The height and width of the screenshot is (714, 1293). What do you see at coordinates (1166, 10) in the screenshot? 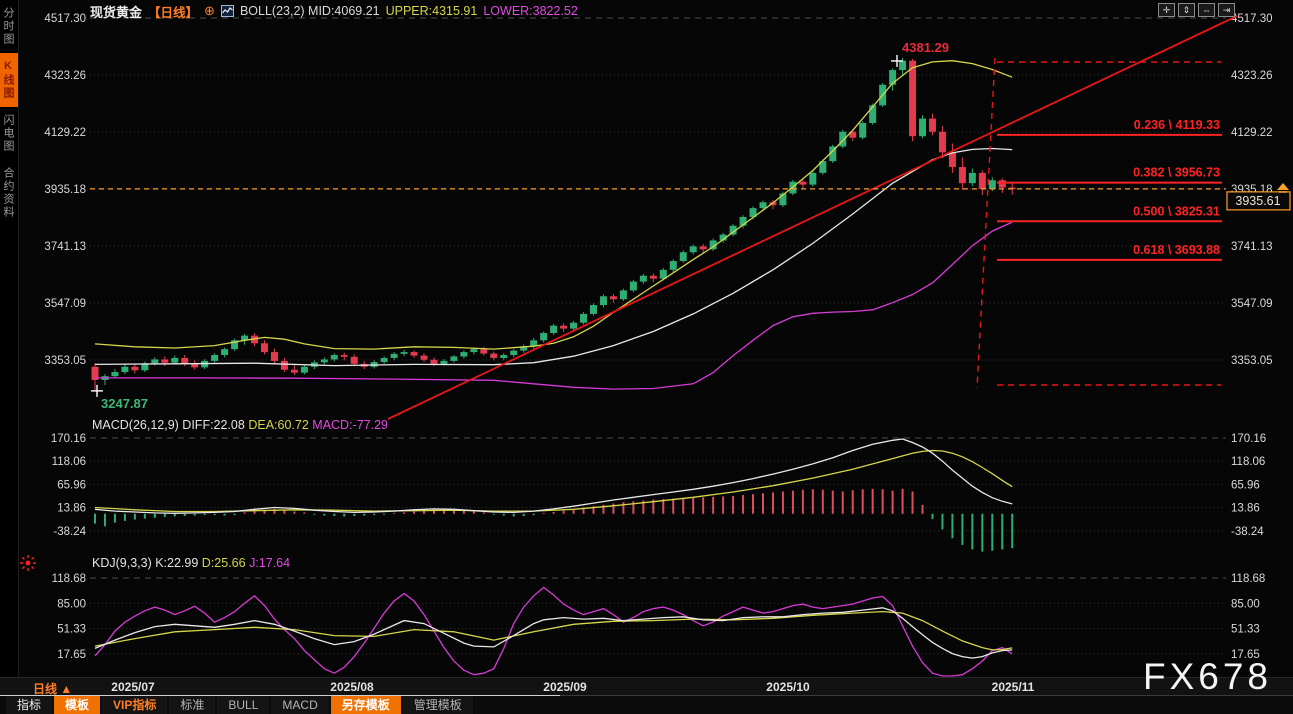
I see `pan-icon: ✛` at bounding box center [1166, 10].